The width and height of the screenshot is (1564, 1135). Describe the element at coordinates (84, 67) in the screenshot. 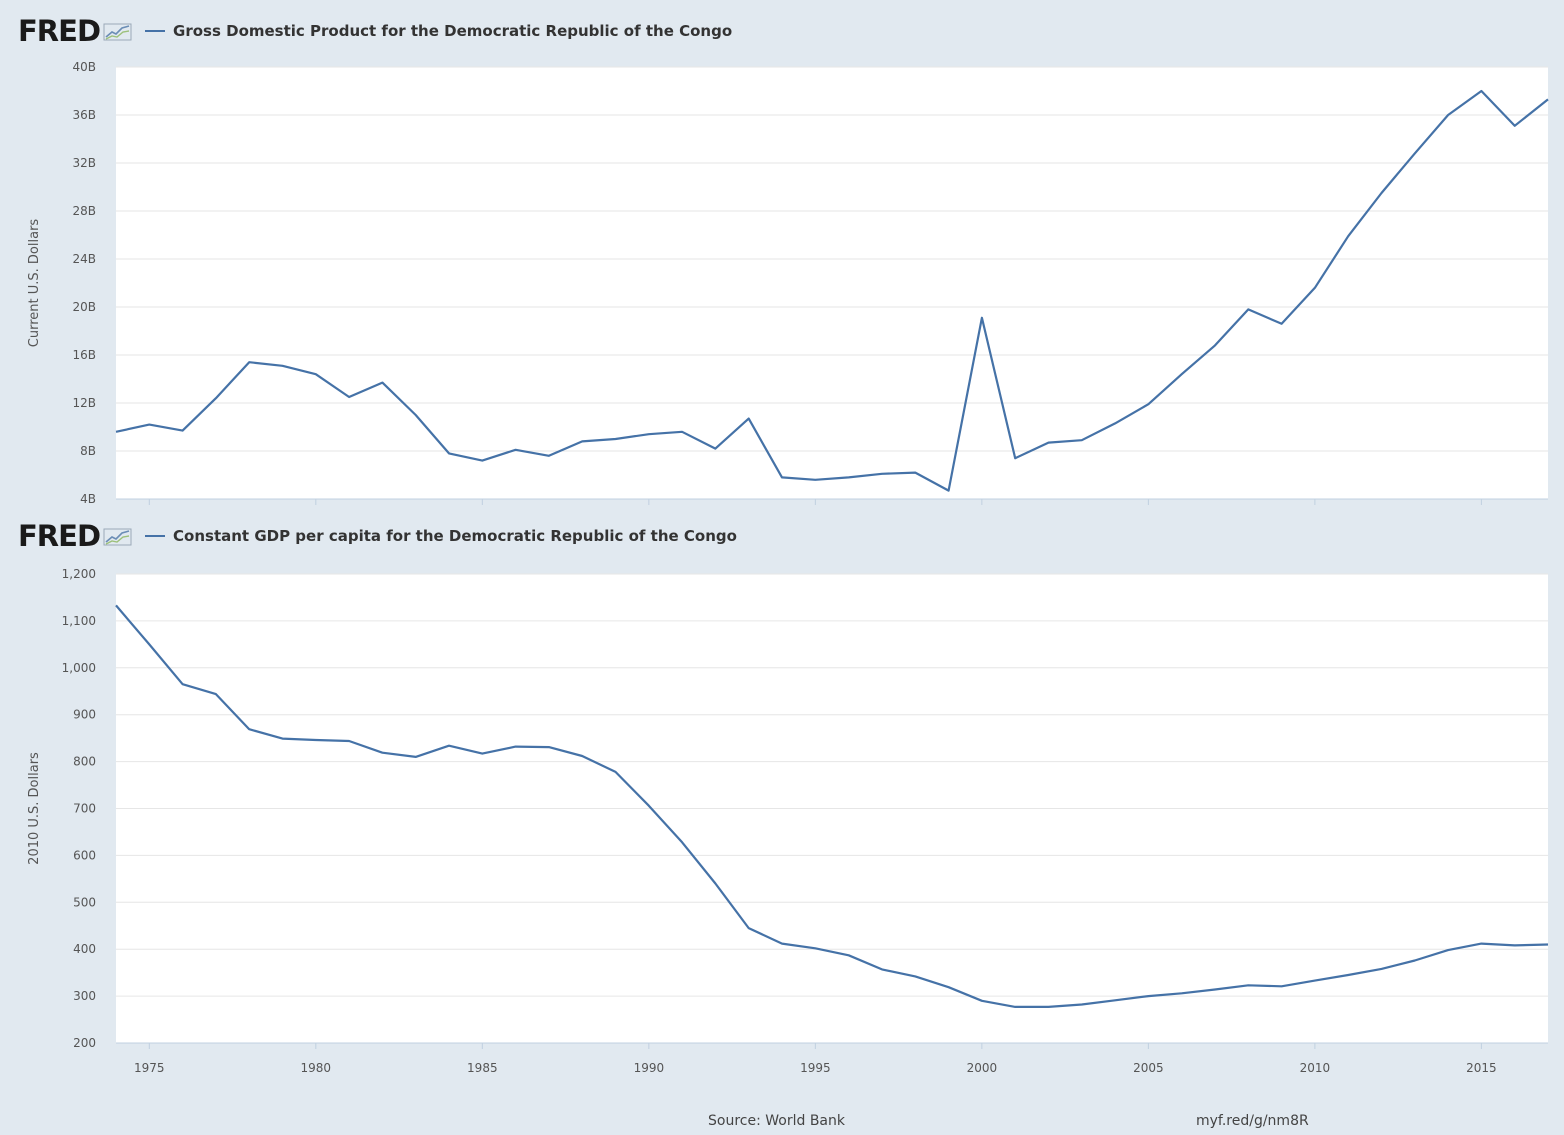

I see `y-tick-label: 40B` at that location.